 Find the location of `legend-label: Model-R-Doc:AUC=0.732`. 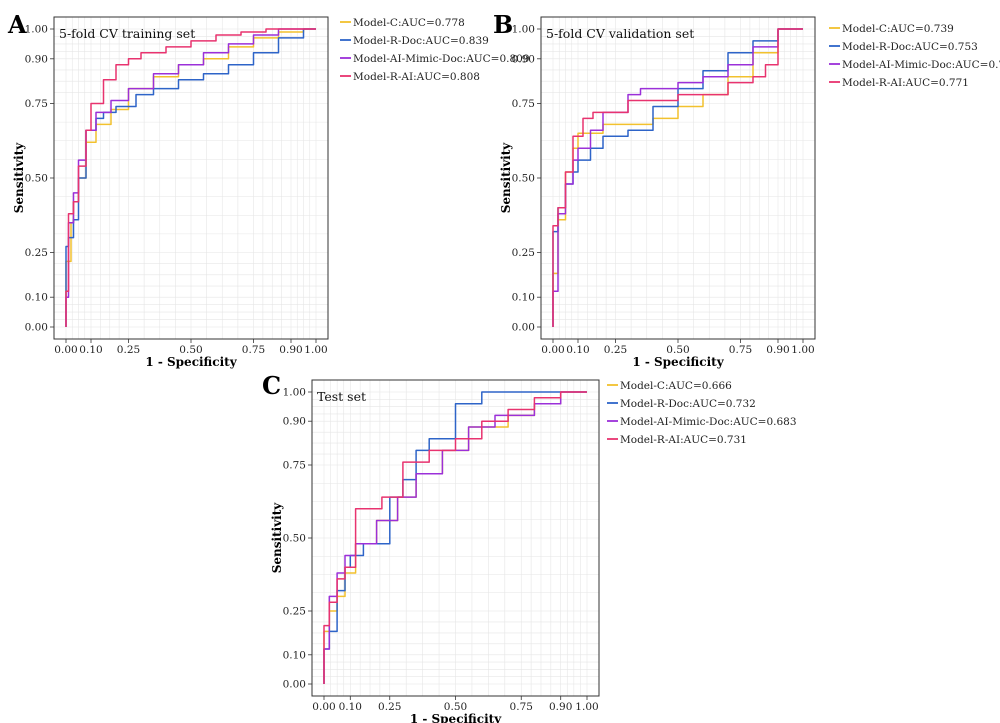

legend-label: Model-R-Doc:AUC=0.732 is located at coordinates (688, 404).